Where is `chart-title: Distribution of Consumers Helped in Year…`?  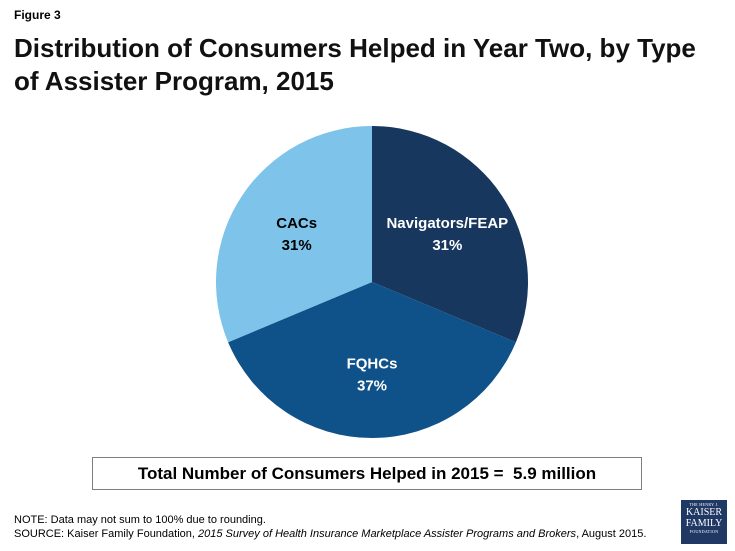
chart-title: Distribution of Consumers Helped in Year… is located at coordinates (355, 64).